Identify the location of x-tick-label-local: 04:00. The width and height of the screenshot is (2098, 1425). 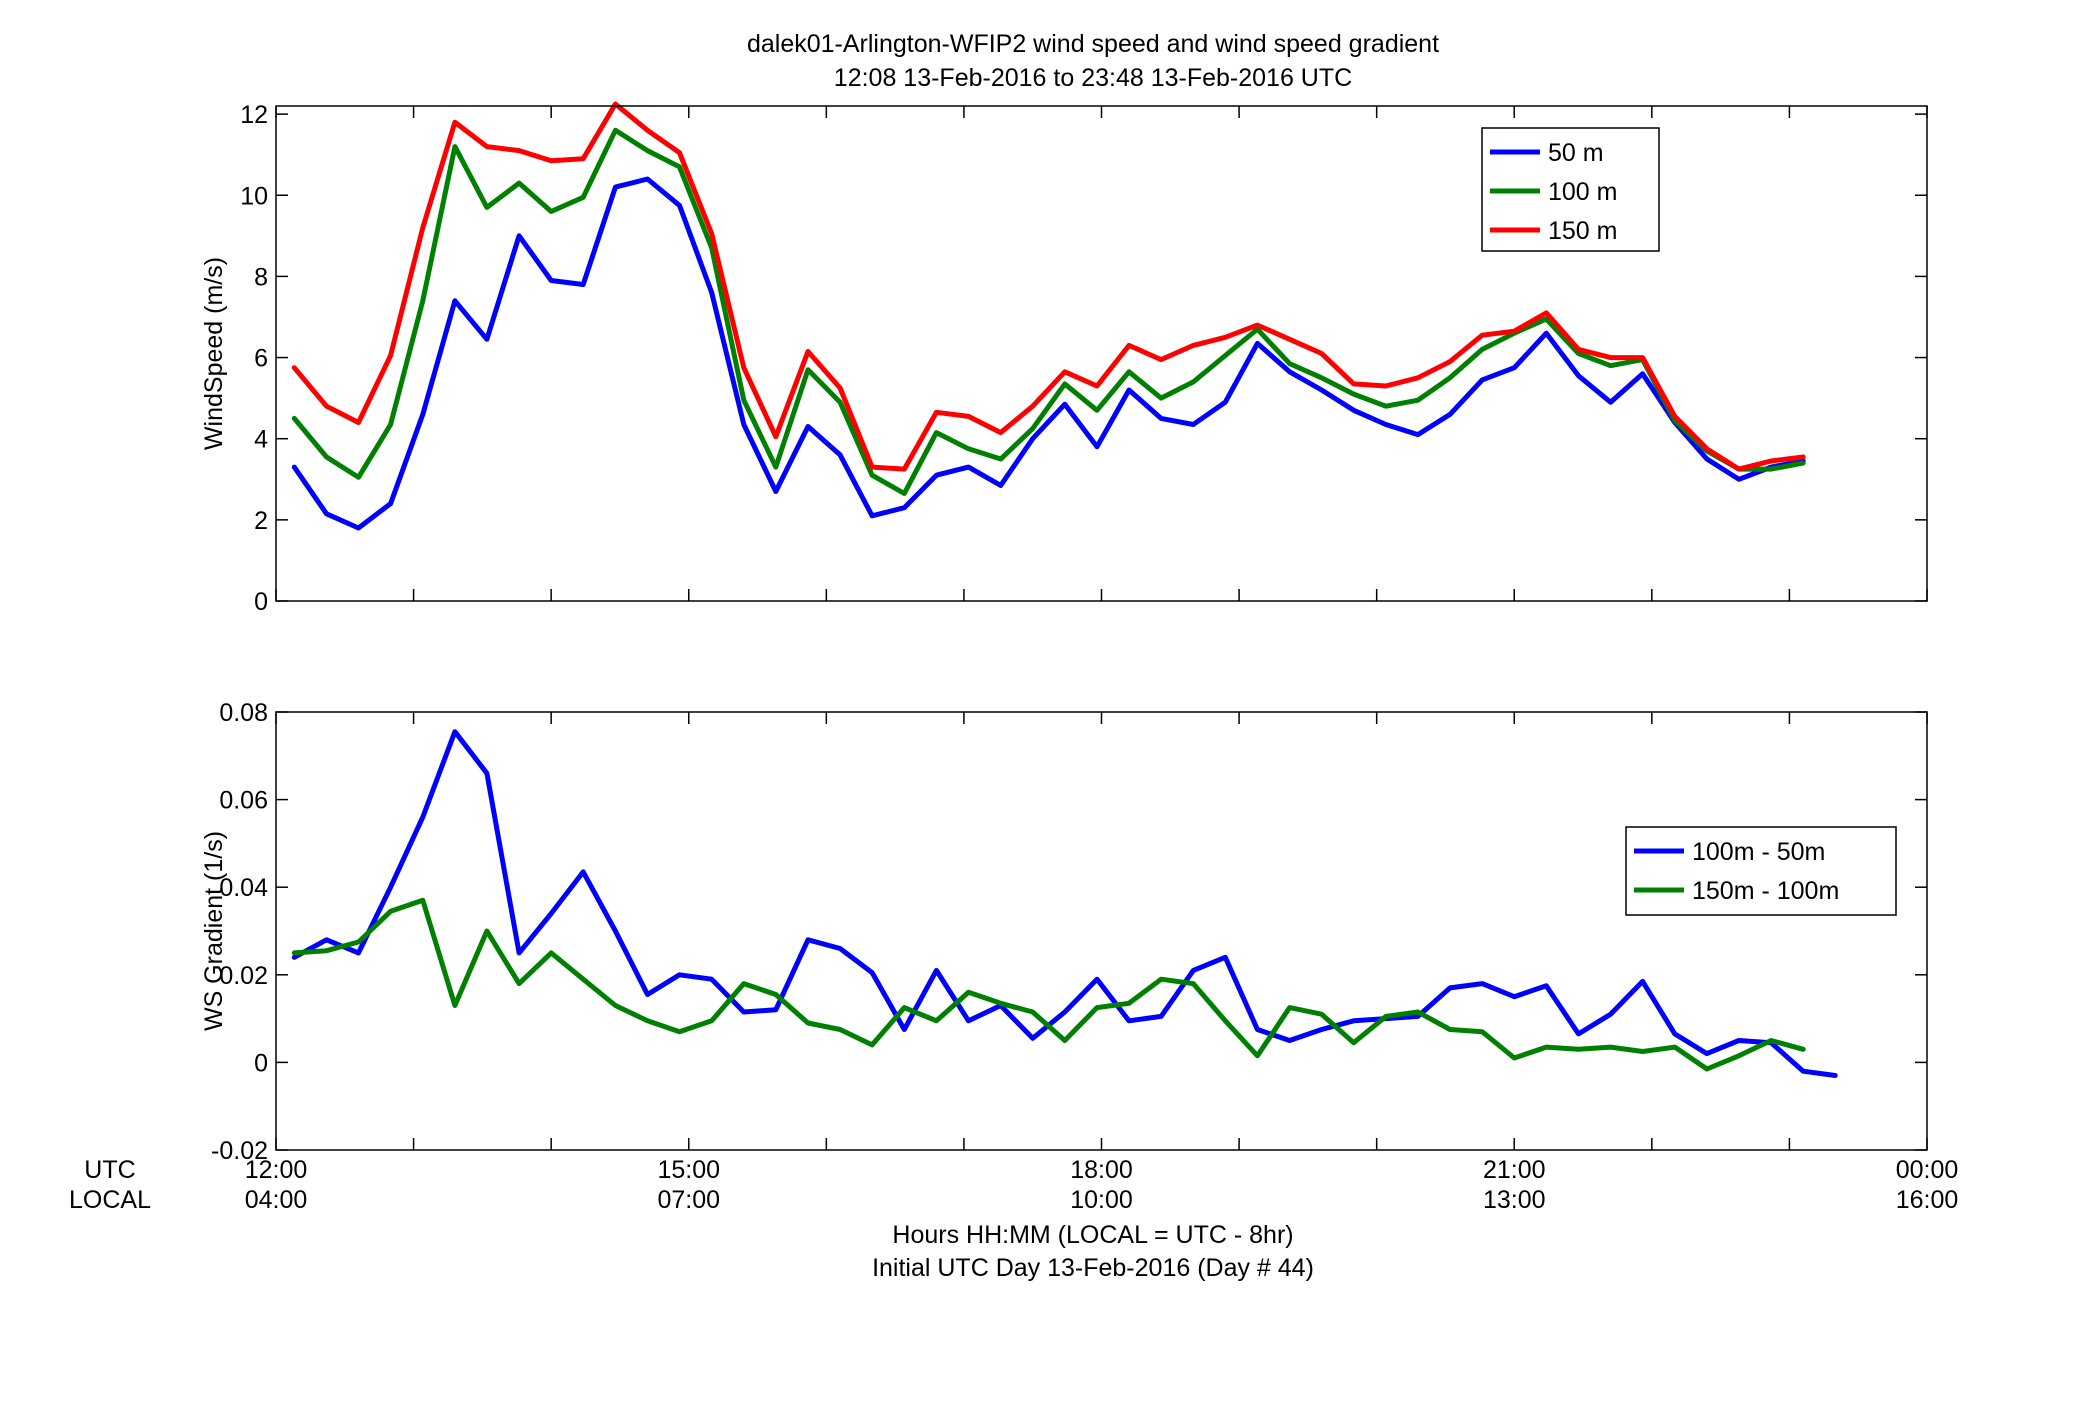
(276, 1200).